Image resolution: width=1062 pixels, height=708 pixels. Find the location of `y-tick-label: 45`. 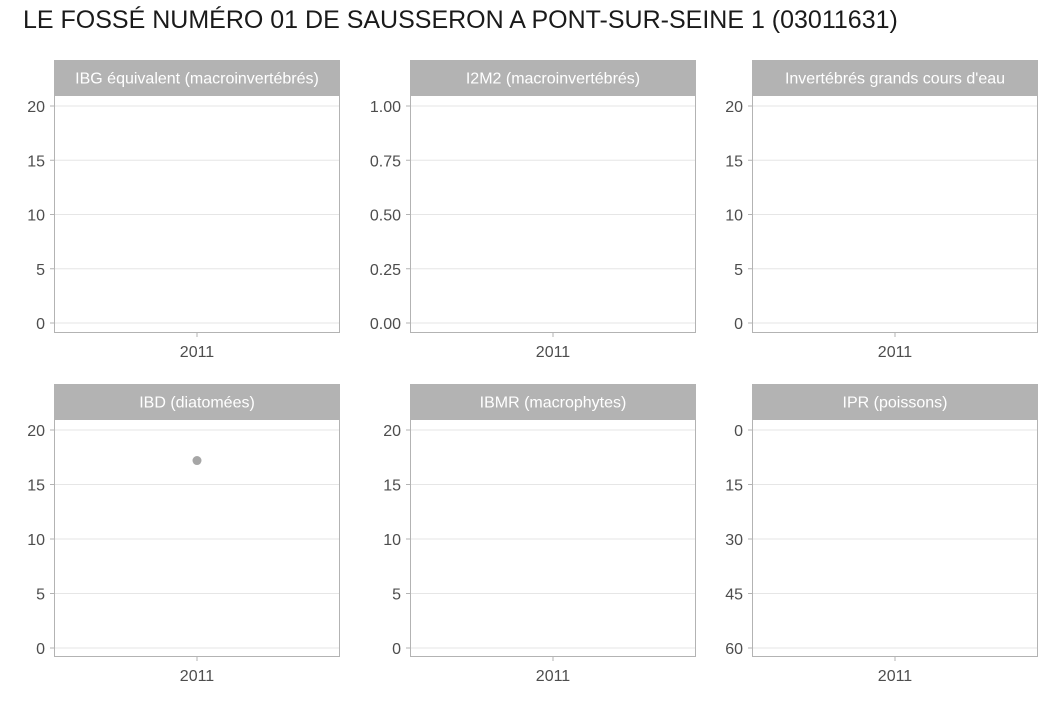

y-tick-label: 45 is located at coordinates (734, 595).